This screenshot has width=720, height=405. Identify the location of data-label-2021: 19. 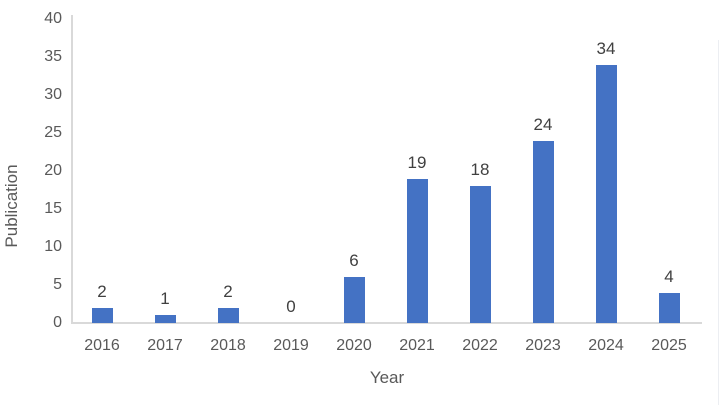
(417, 162).